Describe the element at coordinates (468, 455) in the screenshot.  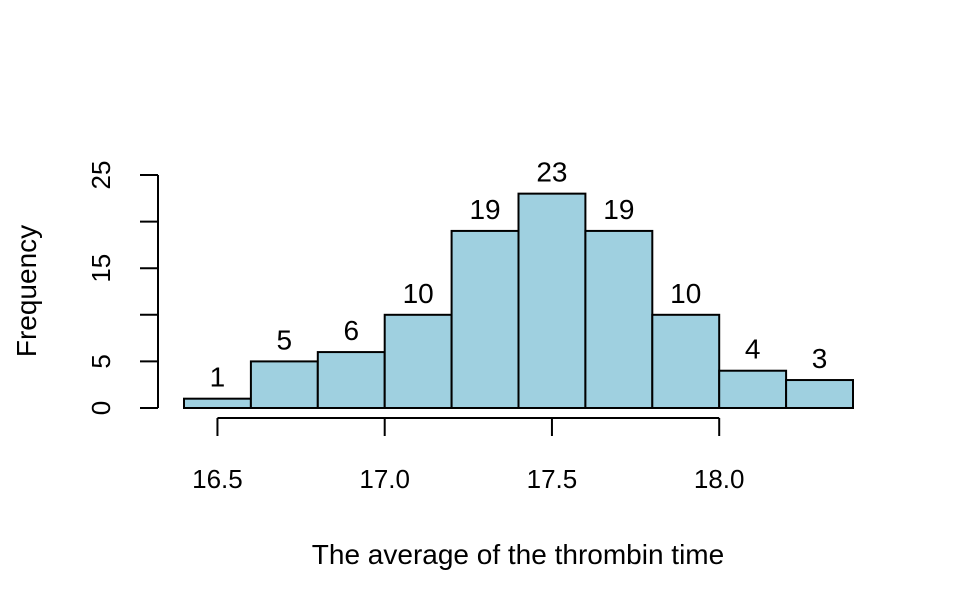
I see `x-axis: 16.5 17.0 17.5 18.0` at that location.